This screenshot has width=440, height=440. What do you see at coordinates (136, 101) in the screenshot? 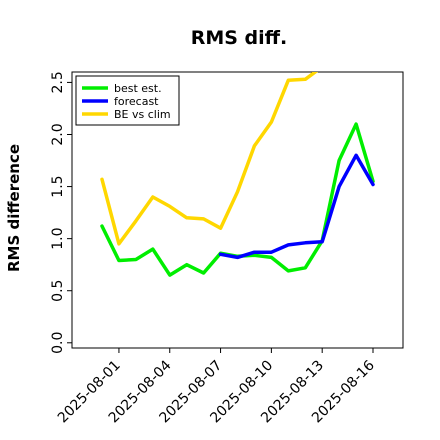
I see `legend-label: forecast` at bounding box center [136, 101].